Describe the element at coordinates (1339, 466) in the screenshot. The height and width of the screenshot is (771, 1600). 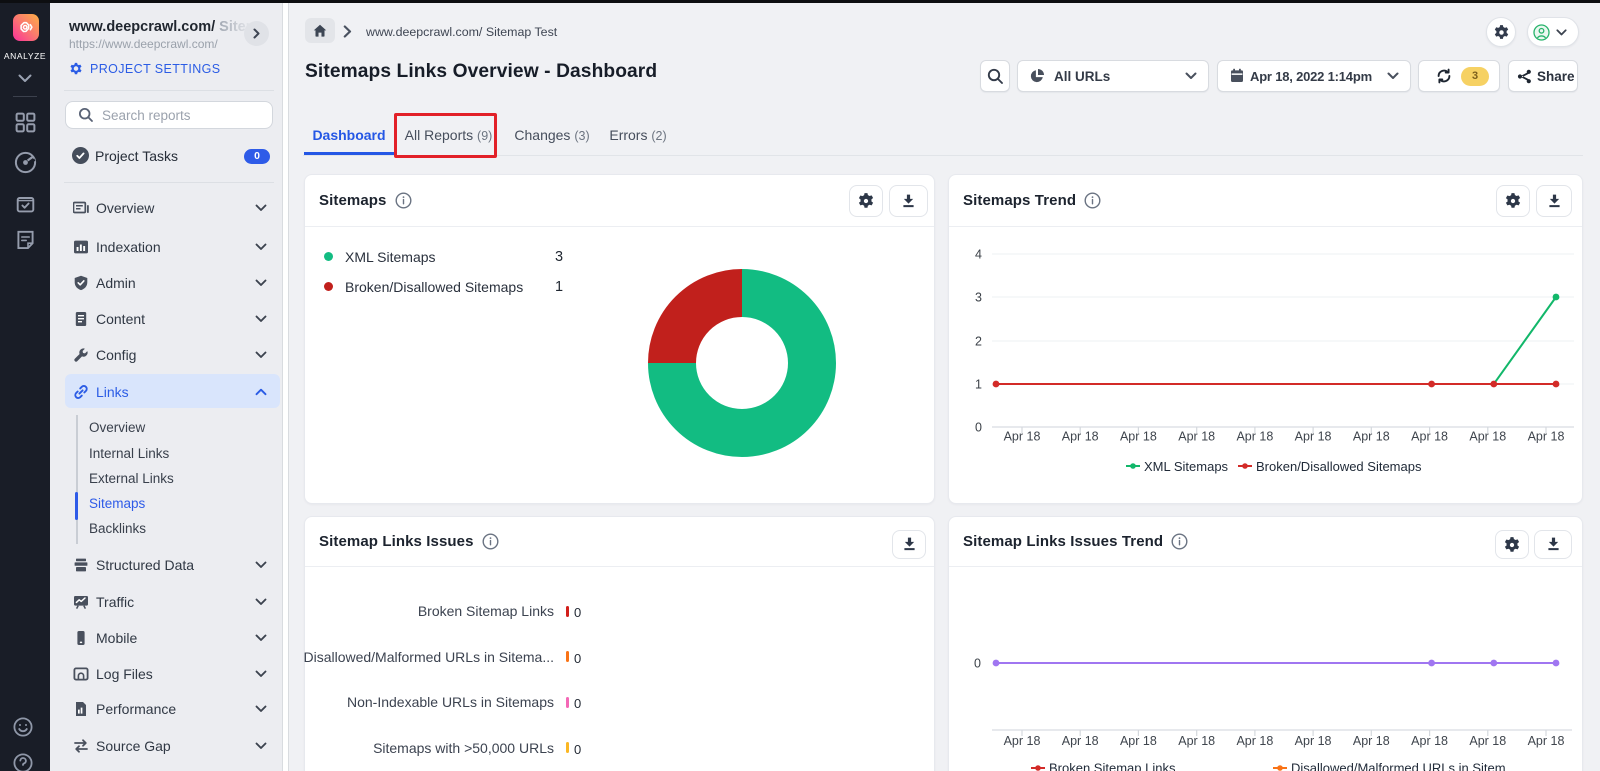
I see `svg-text: Broken/Disallowed Sitemaps` at that location.